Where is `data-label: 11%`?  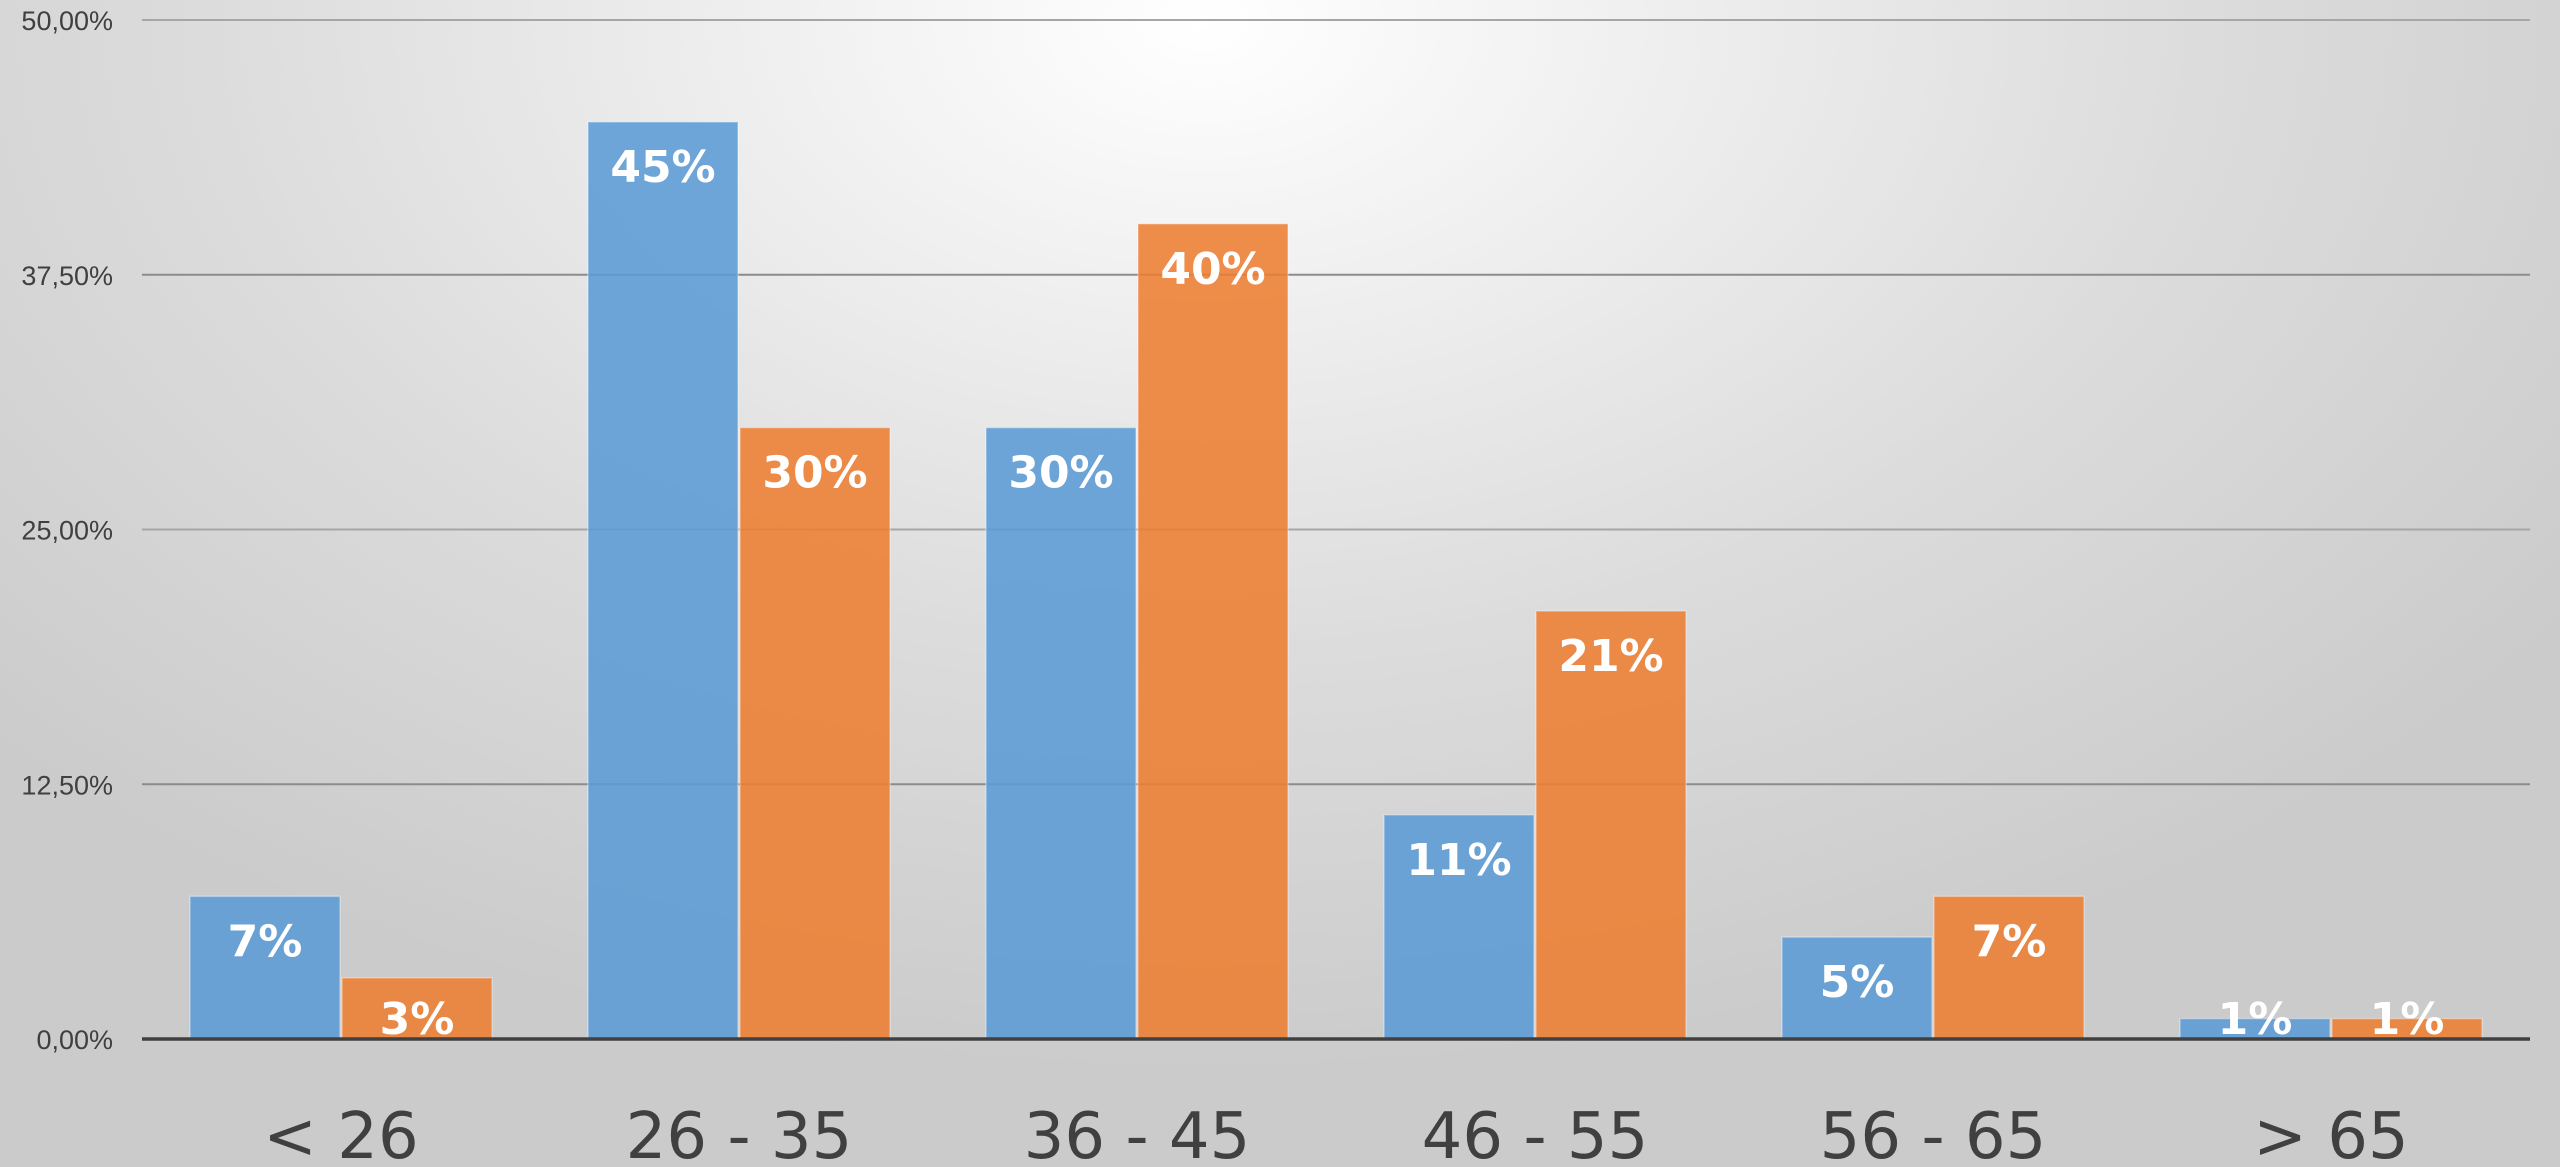 data-label: 11% is located at coordinates (1458, 860).